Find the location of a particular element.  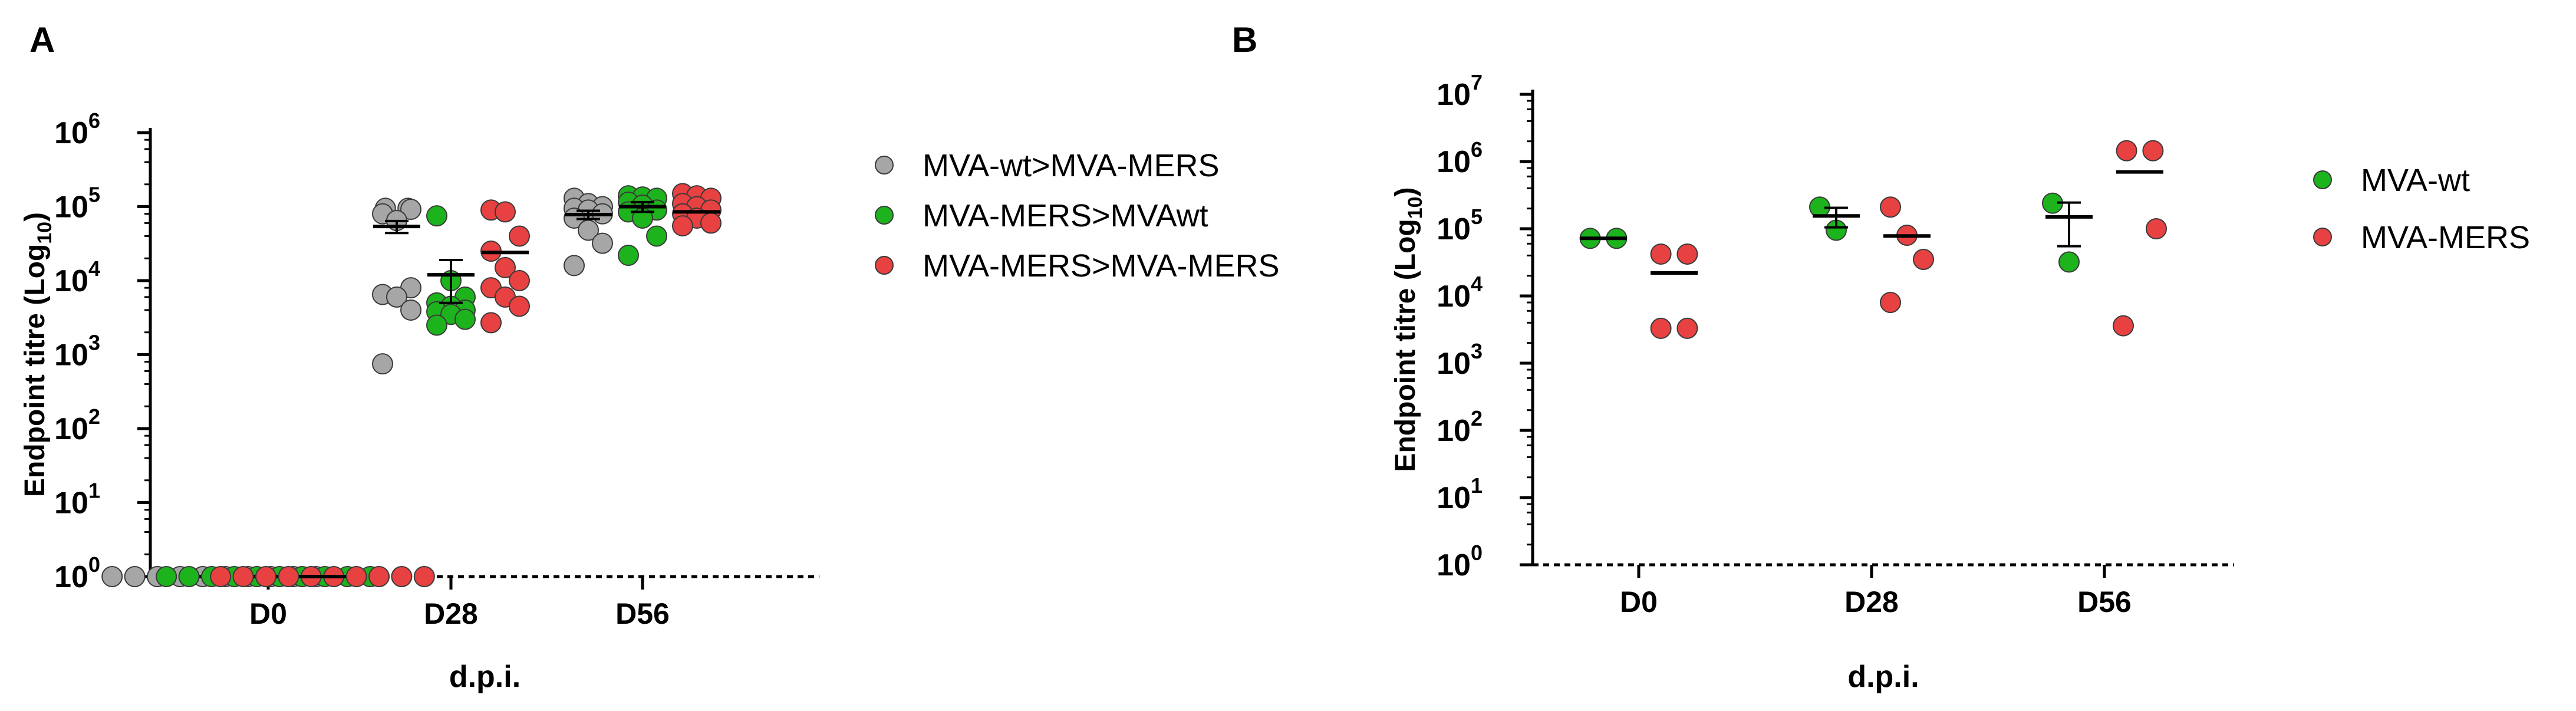

legend-label: MVA-wt>MVA-MERS is located at coordinates (1071, 165).